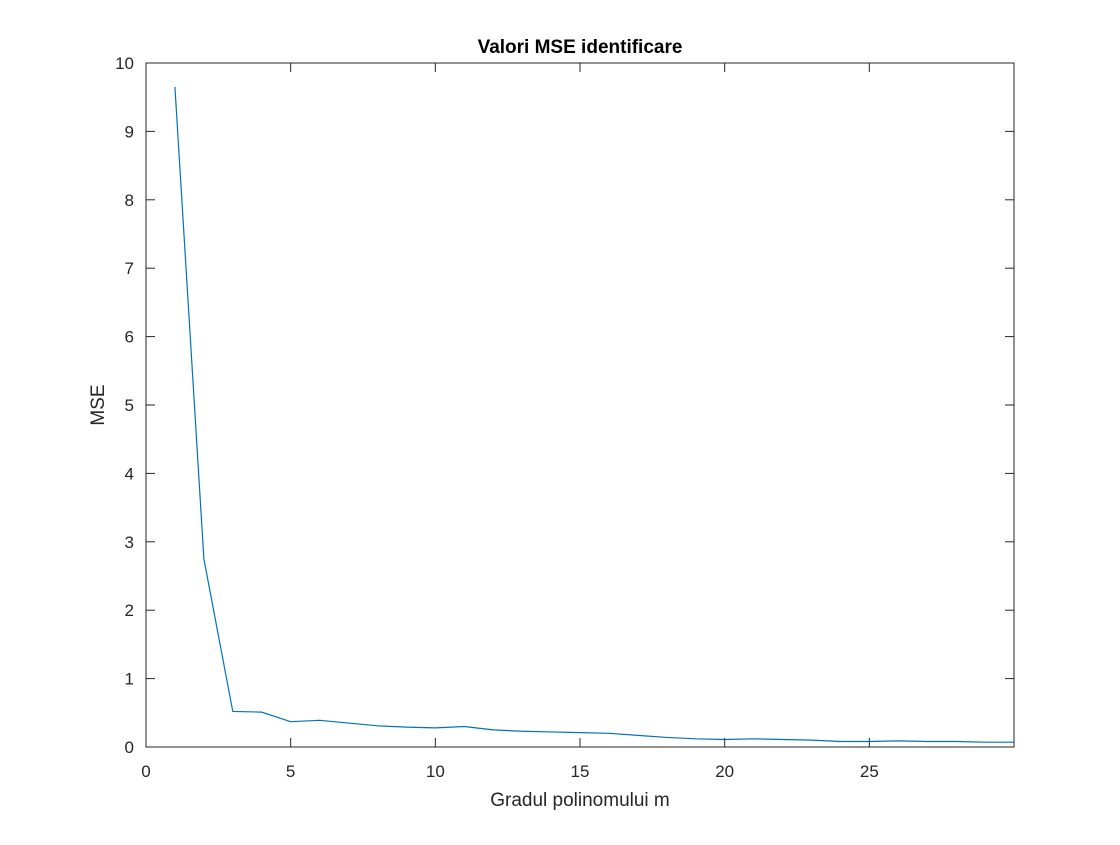 This screenshot has width=1120, height=845. I want to click on y-tick-label: 2, so click(129, 610).